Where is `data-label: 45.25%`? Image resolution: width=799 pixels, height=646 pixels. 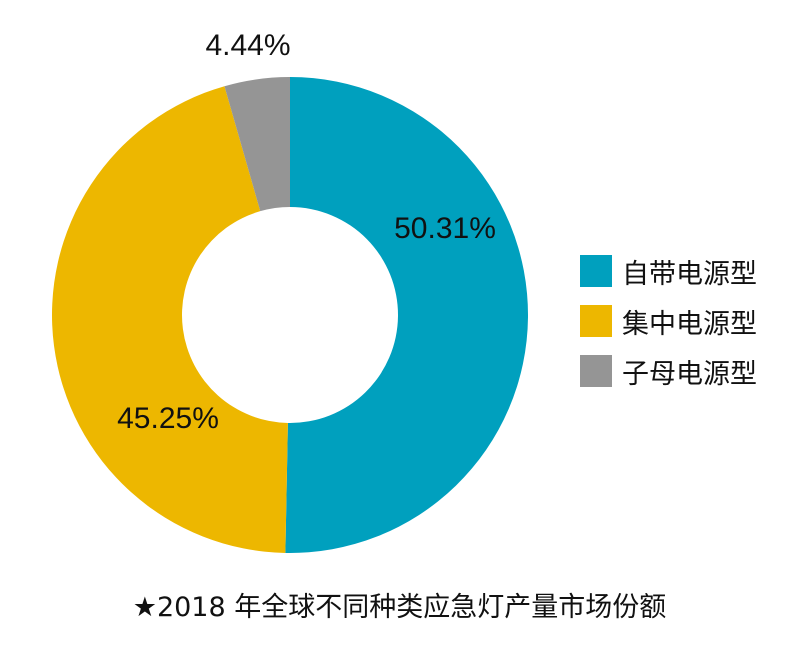
data-label: 45.25% is located at coordinates (168, 418).